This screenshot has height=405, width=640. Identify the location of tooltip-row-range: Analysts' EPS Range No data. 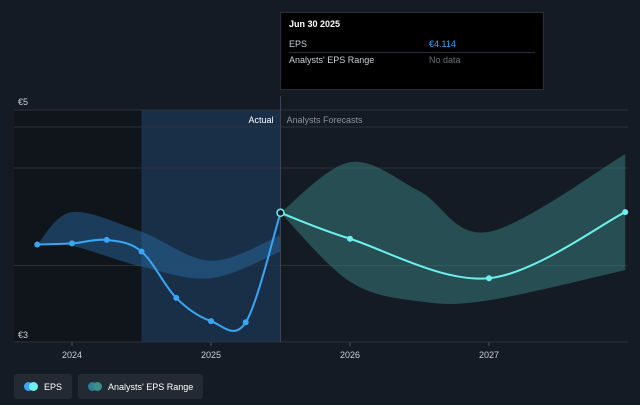
(412, 60).